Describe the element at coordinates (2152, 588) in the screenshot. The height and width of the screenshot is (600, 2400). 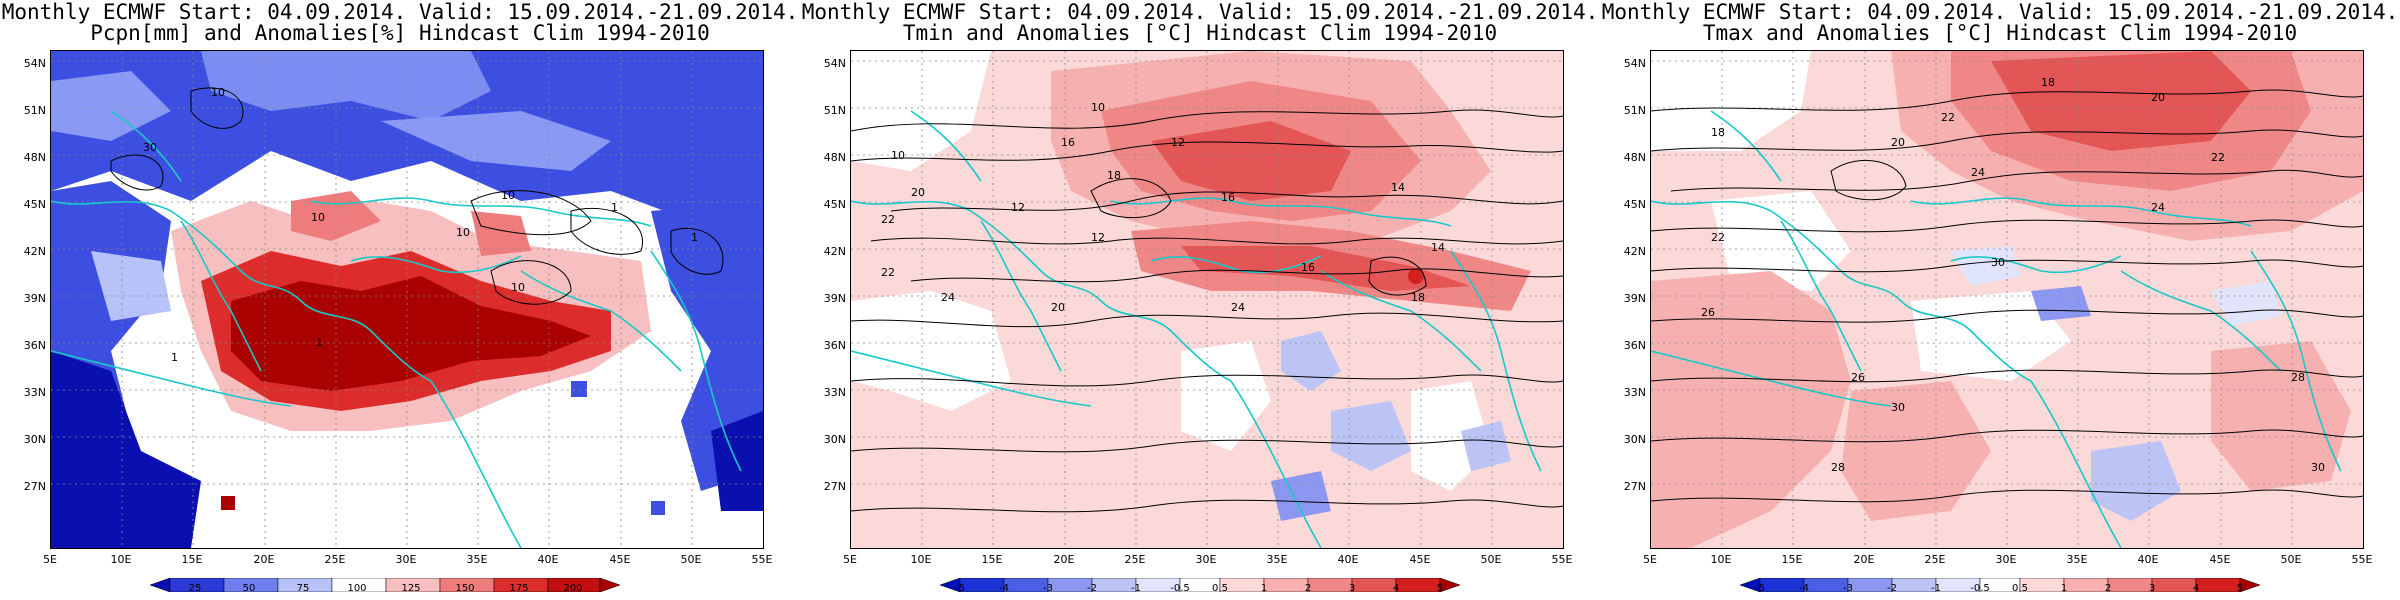
I see `colorbar-label: 3` at that location.